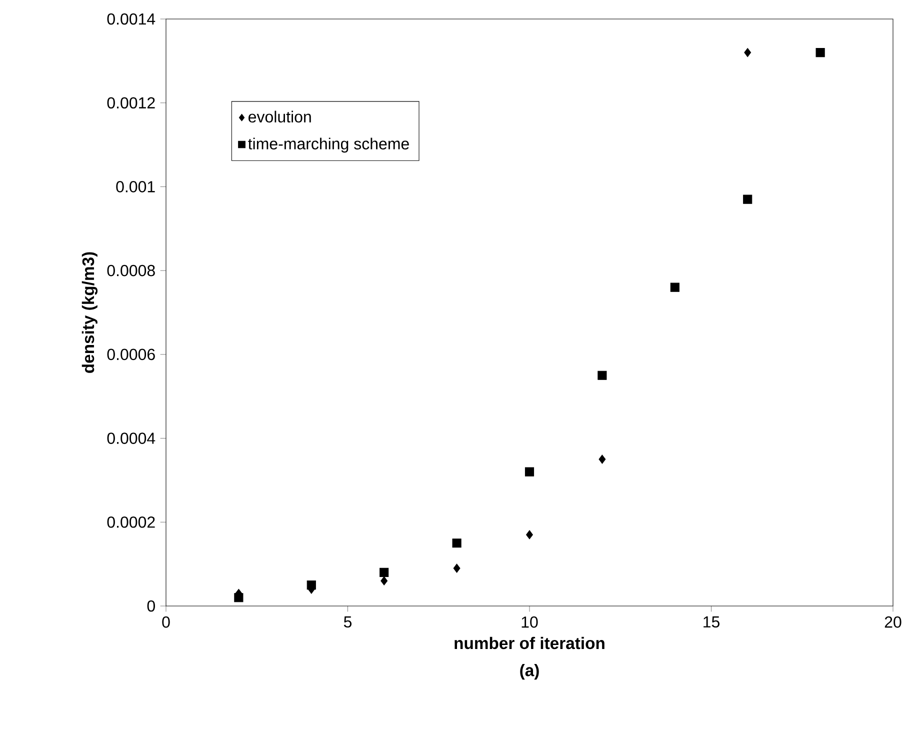 The image size is (908, 740). What do you see at coordinates (348, 622) in the screenshot?
I see `x-tick-label: 5` at bounding box center [348, 622].